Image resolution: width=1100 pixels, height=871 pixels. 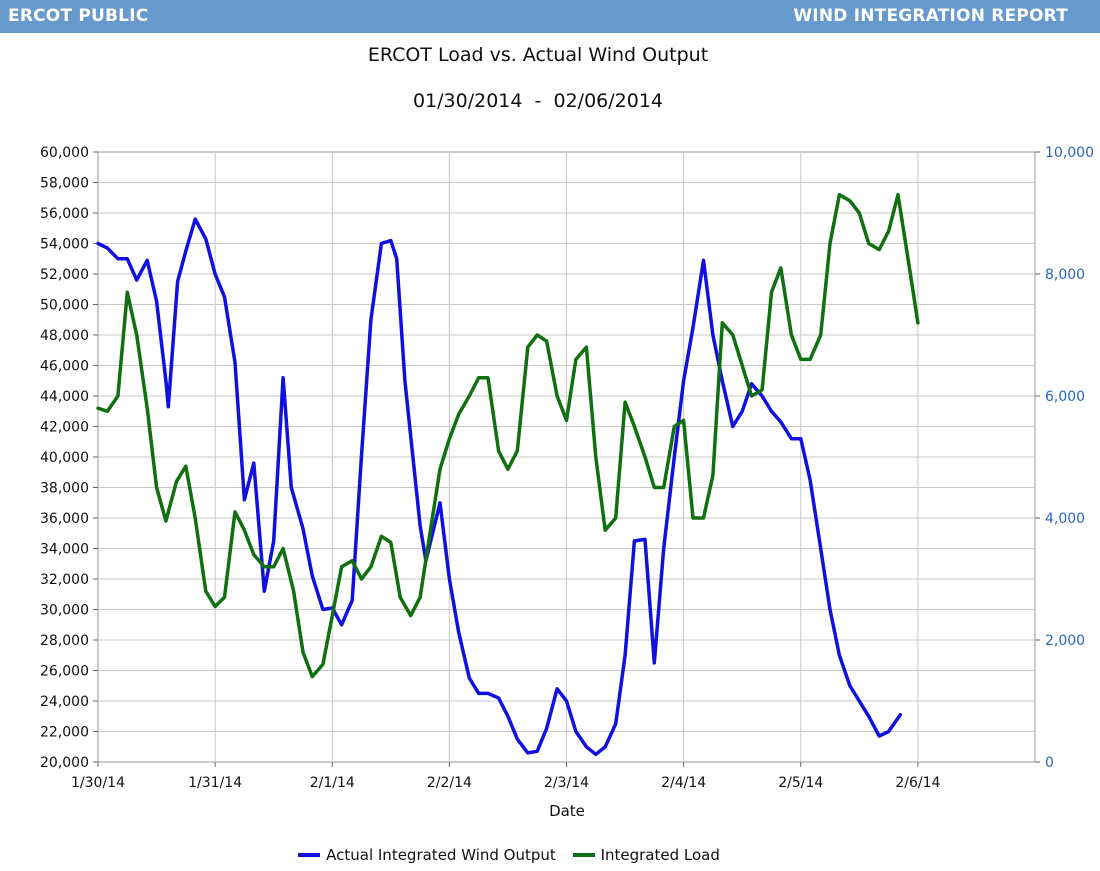 I want to click on right-tick-label: 8,000, so click(x=1065, y=275).